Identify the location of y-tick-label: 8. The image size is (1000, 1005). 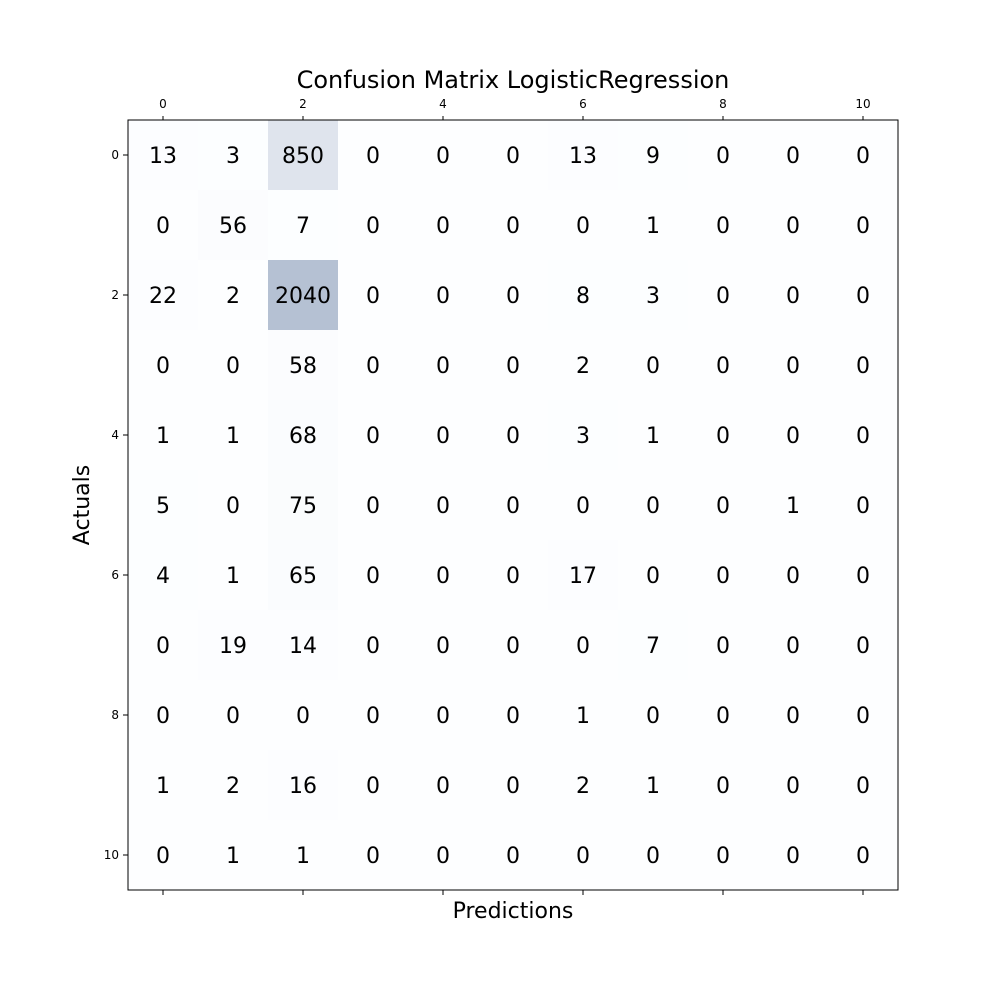
(115, 715).